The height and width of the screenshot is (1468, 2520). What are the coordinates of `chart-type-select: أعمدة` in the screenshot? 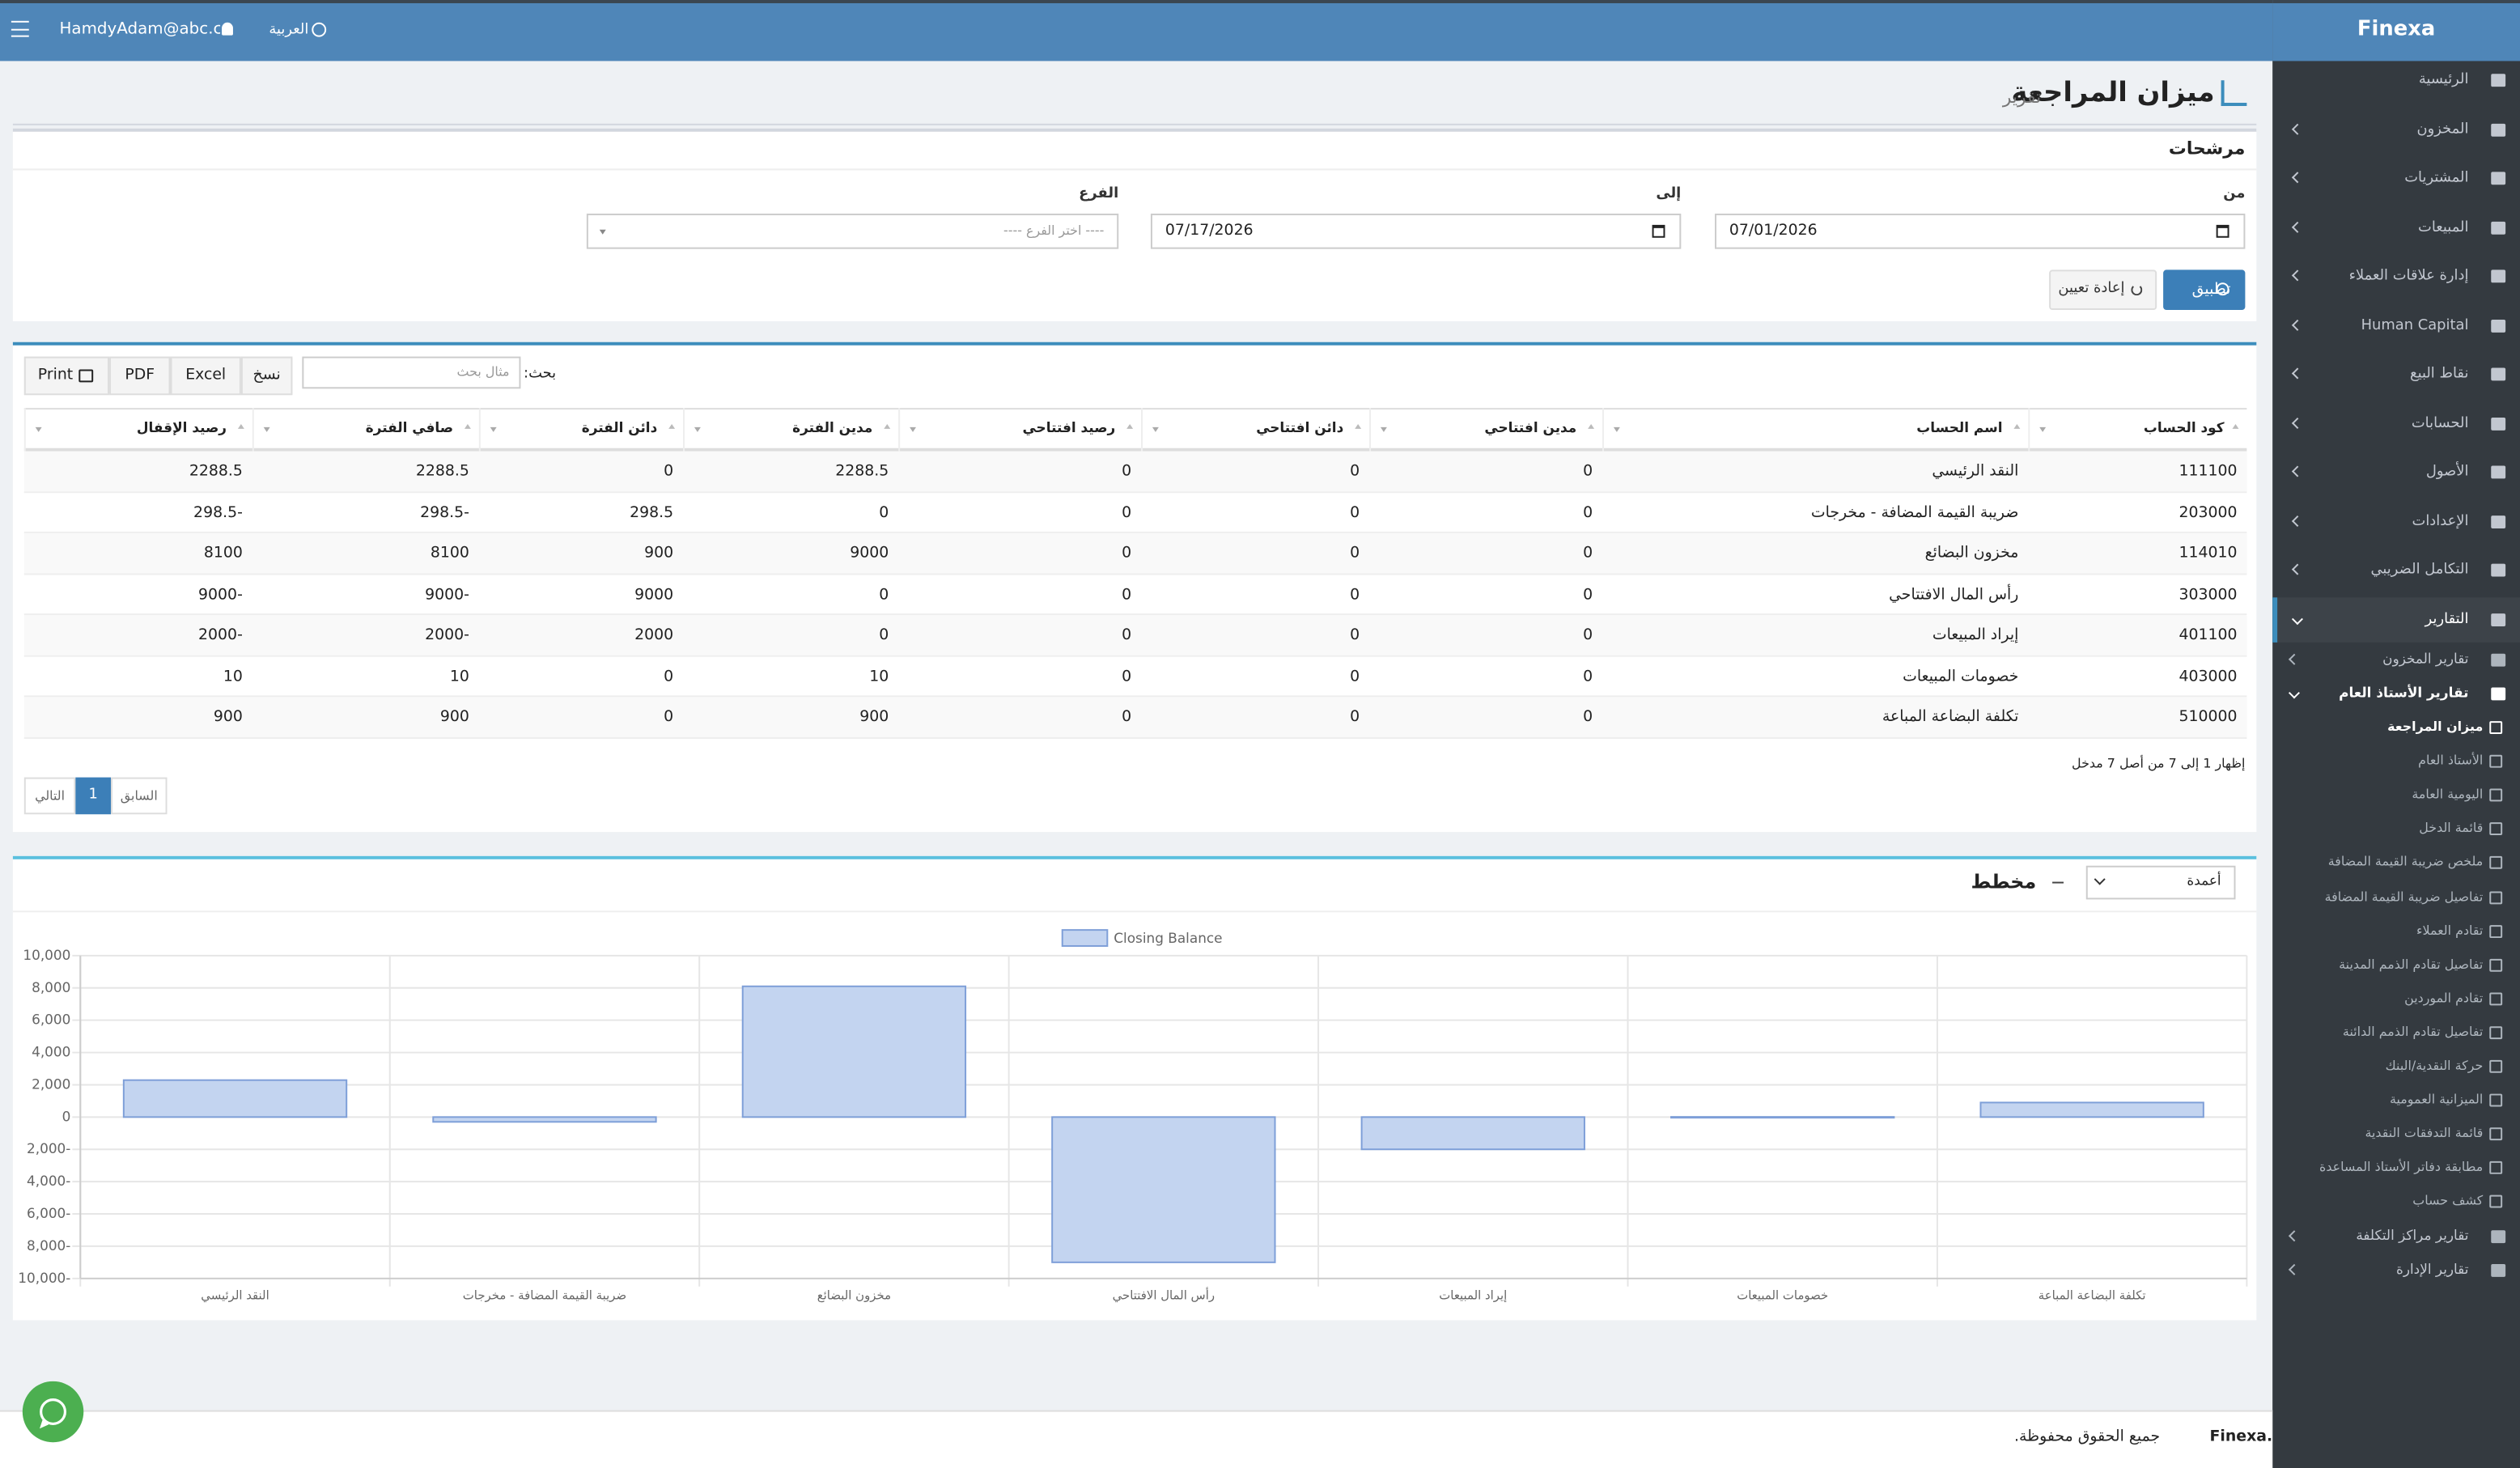 It's located at (2161, 882).